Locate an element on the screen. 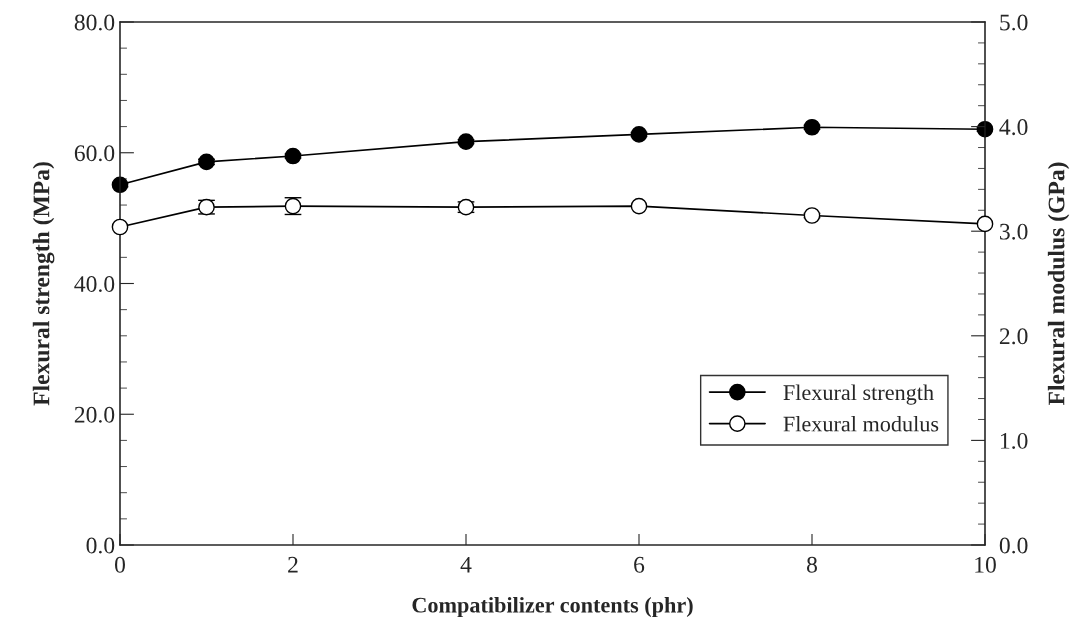  legend-label: Flexural strength is located at coordinates (858, 394).